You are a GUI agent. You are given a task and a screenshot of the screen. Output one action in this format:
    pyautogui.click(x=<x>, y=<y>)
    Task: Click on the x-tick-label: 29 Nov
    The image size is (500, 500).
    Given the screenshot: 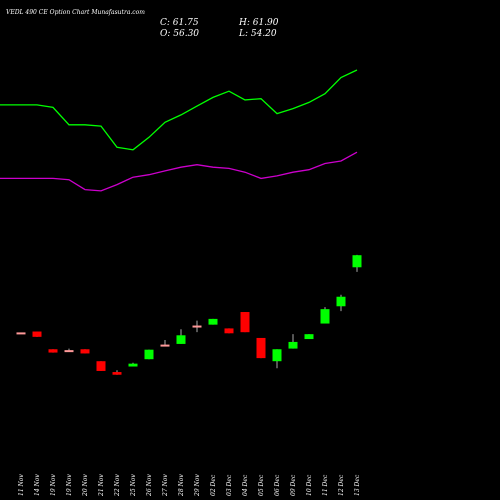 What is the action you would take?
    pyautogui.click(x=197, y=485)
    